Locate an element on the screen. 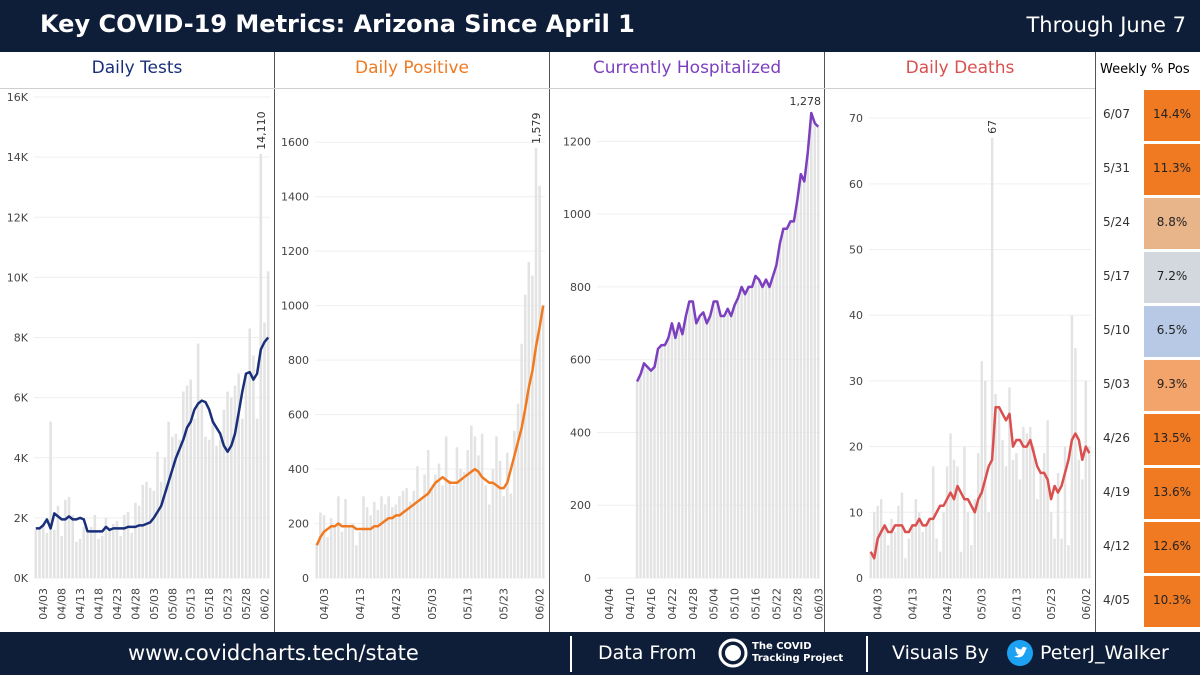 The width and height of the screenshot is (1200, 675). weekly-pos-header: Weekly % Pos is located at coordinates (1145, 69).